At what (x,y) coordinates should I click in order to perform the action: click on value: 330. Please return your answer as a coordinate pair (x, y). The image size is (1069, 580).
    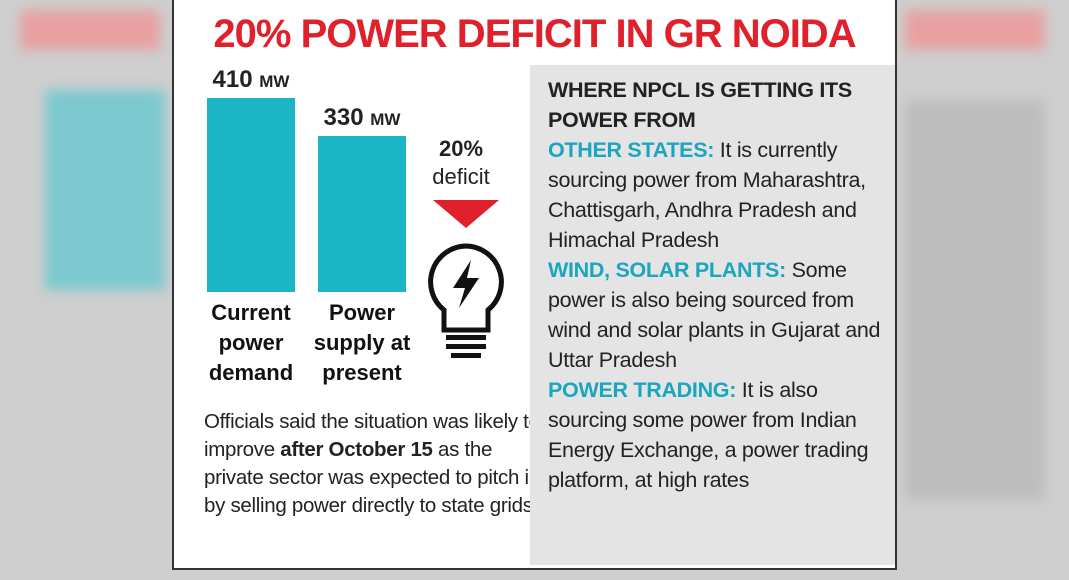
    Looking at the image, I should click on (343, 117).